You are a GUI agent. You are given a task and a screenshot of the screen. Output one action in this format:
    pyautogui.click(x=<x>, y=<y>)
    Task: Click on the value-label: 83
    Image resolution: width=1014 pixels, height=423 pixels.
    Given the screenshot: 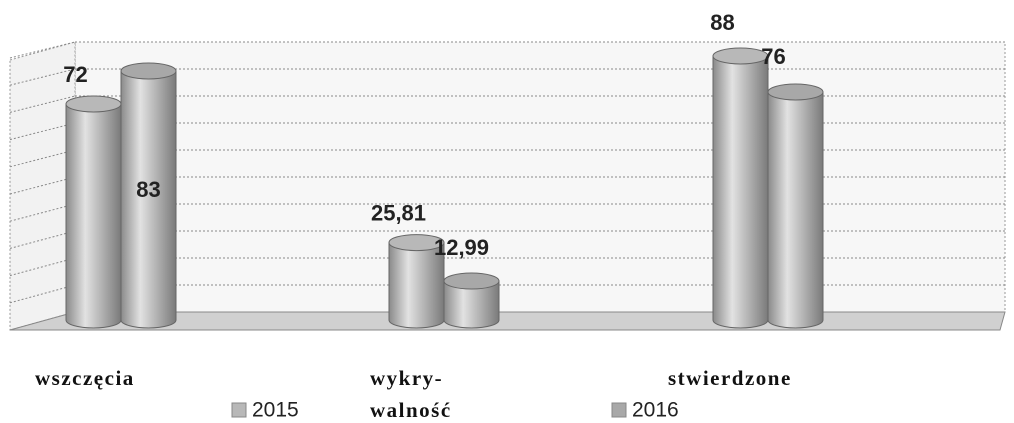 What is the action you would take?
    pyautogui.click(x=148, y=189)
    